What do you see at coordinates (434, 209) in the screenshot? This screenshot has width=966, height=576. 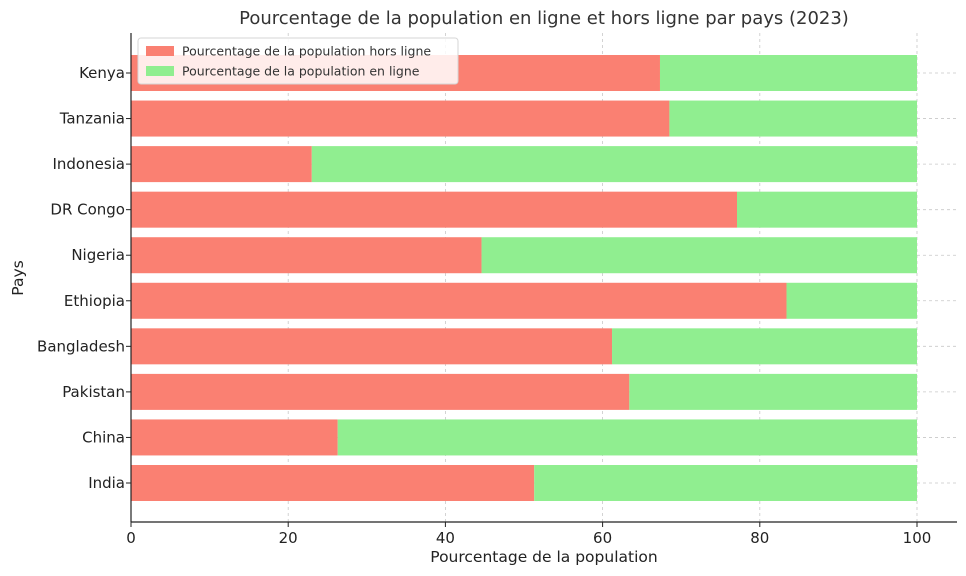 I see `bar-offline-dr-congo` at bounding box center [434, 209].